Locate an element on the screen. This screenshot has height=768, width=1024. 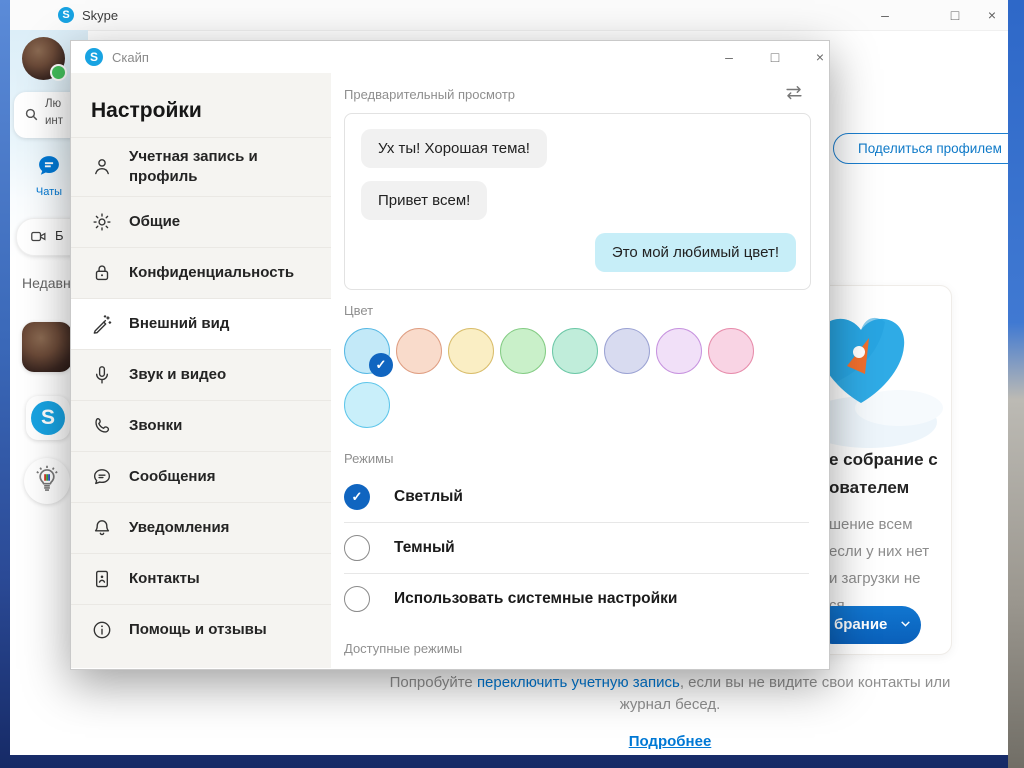
recent-chat-skype: S is located at coordinates (48, 418).